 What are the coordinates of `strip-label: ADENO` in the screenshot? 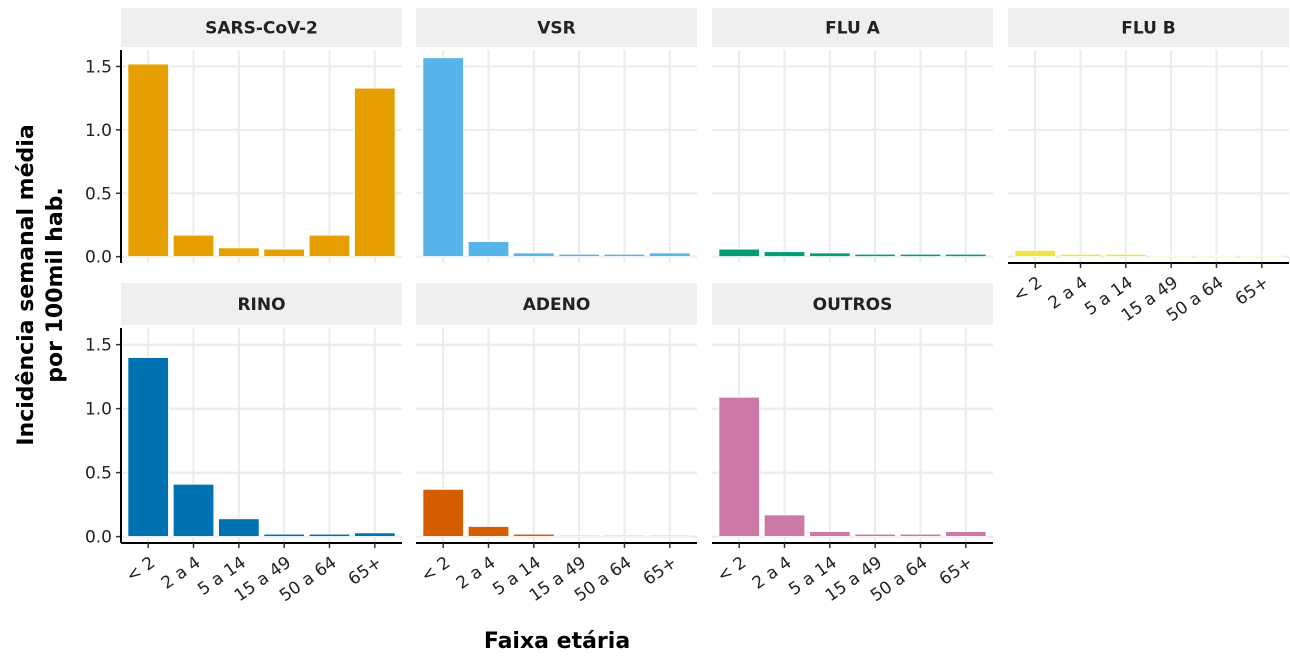 It's located at (557, 305).